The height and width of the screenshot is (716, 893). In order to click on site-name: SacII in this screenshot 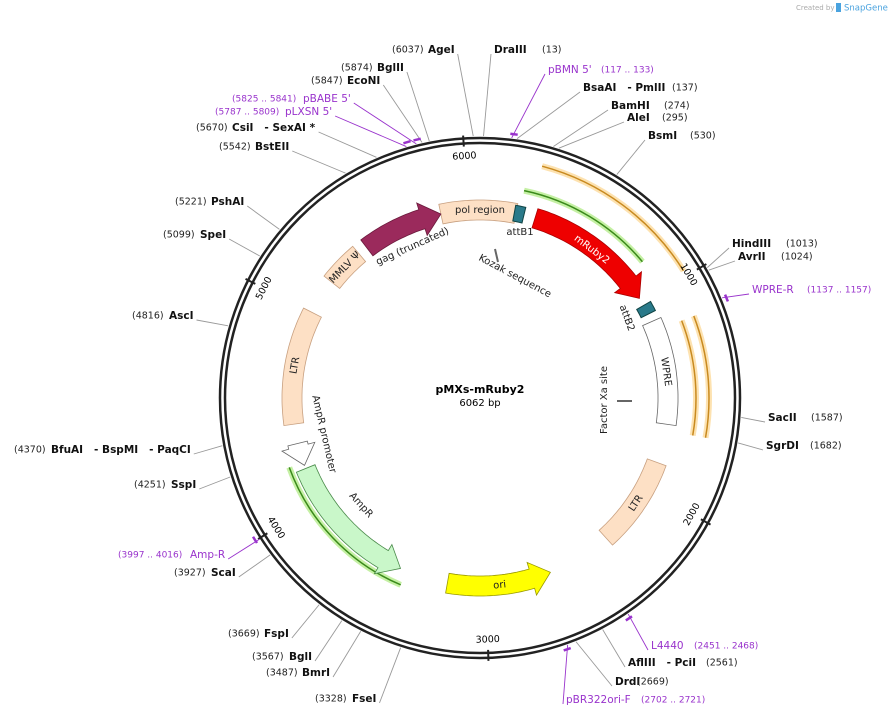, I will do `click(782, 418)`.